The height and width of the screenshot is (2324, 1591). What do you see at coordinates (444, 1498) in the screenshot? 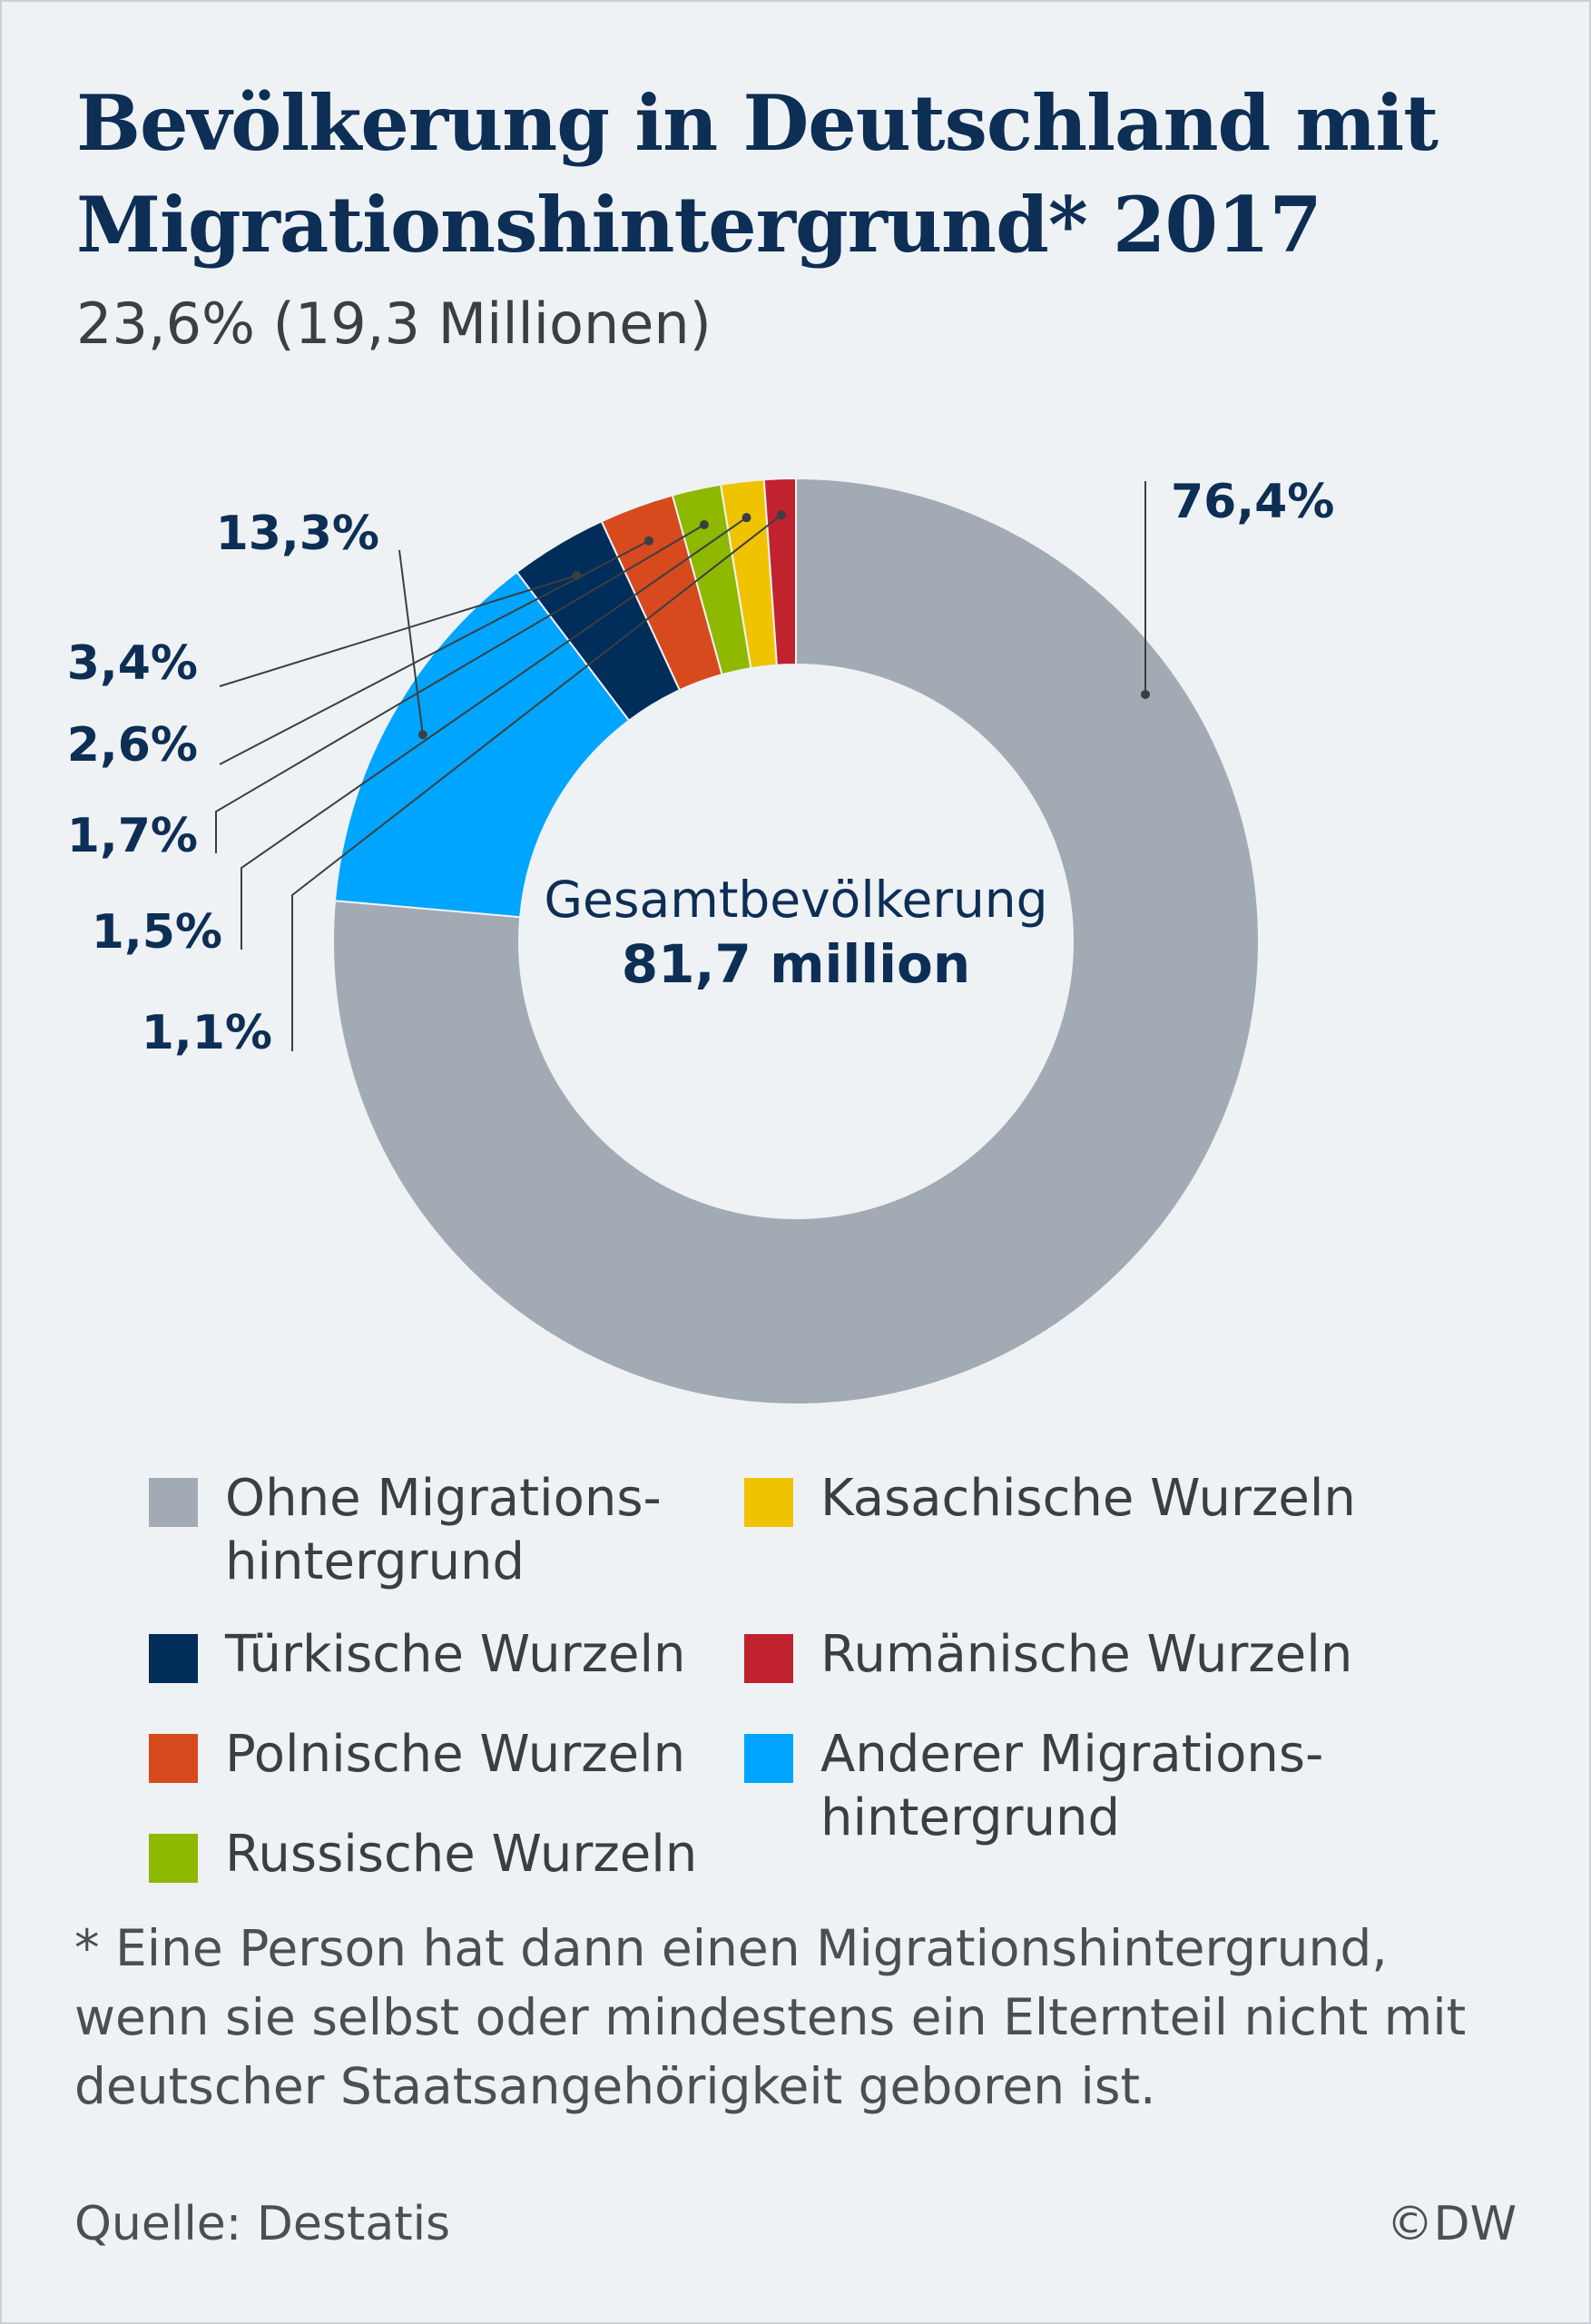
I see `legend-label-line: Ohne Migrations-` at bounding box center [444, 1498].